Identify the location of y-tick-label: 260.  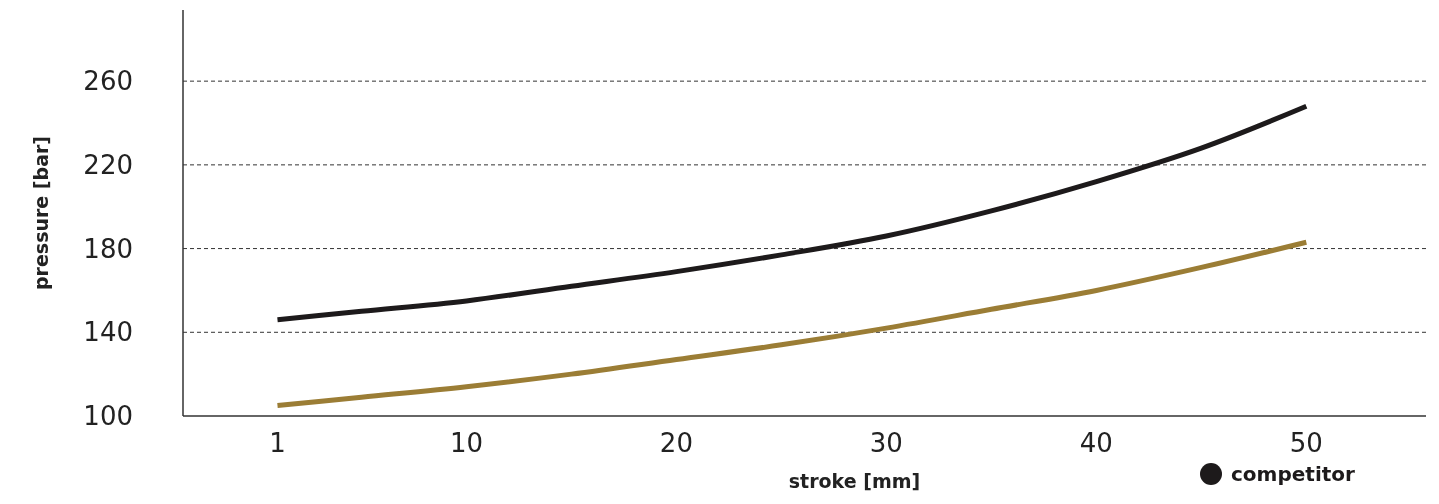
(108, 81).